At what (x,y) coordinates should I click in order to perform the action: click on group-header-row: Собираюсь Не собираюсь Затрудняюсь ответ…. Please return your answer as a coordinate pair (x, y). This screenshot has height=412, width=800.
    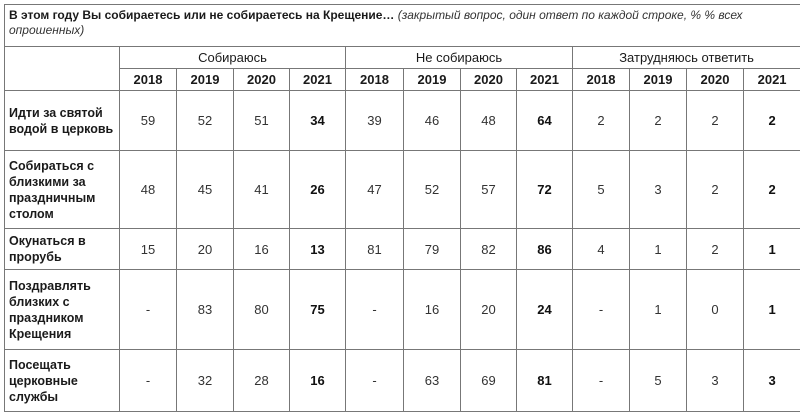
    Looking at the image, I should click on (402, 68).